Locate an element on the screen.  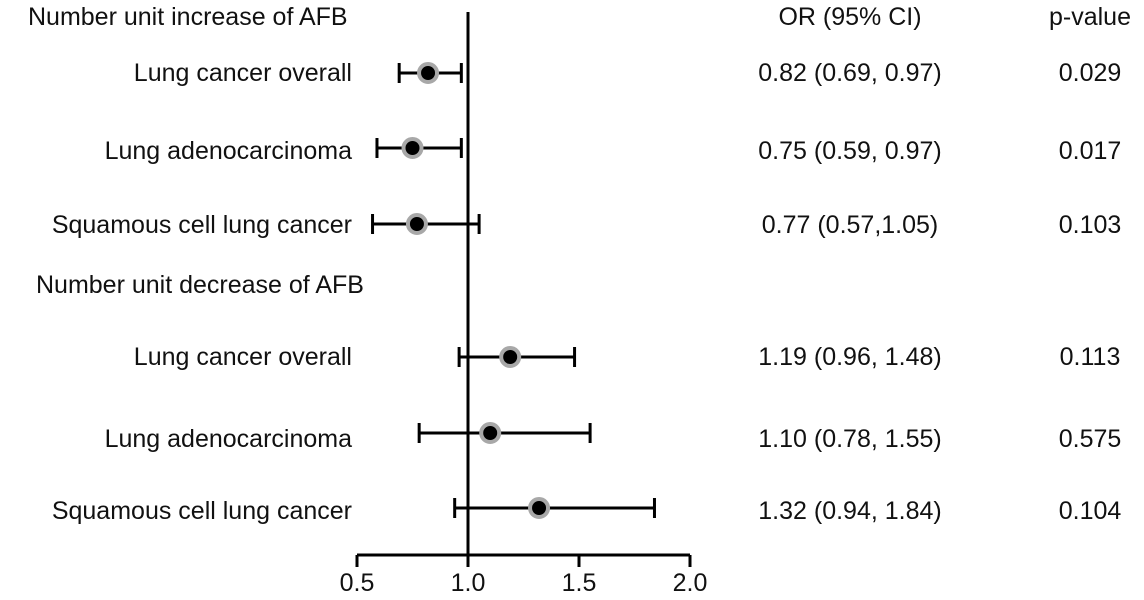
point-estimate-g0-r1 is located at coordinates (412, 148).